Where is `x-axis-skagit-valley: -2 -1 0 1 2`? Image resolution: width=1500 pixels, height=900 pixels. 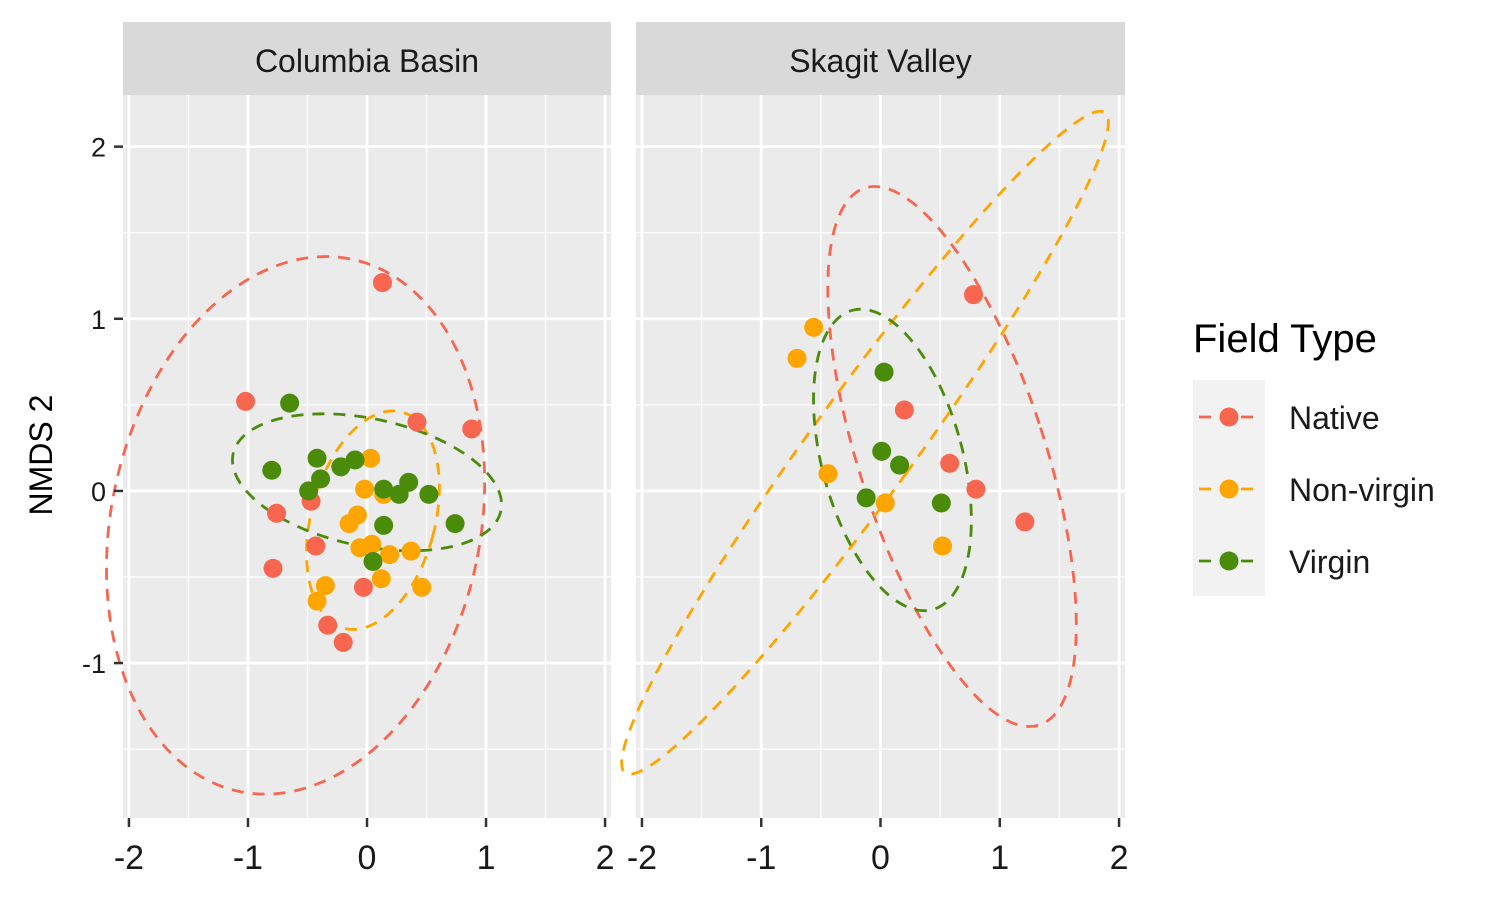
x-axis-skagit-valley: -2 -1 0 1 2 is located at coordinates (878, 847).